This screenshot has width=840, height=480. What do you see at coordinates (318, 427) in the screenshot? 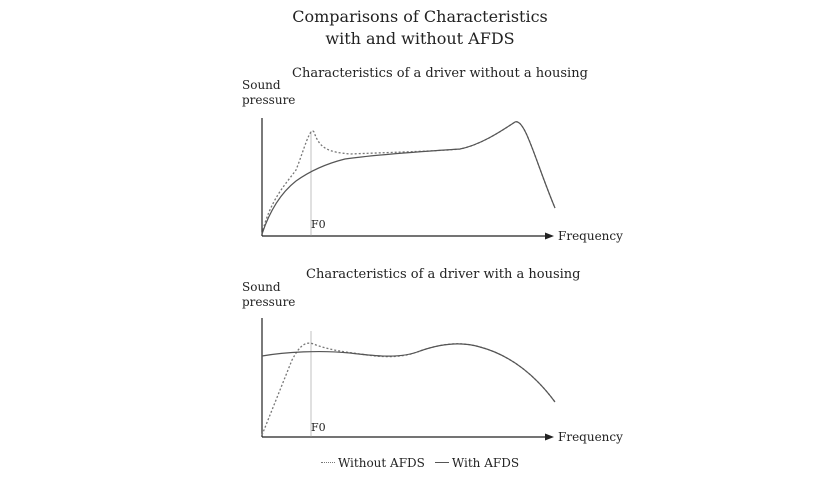
I see `panel2-f0-label: F0` at bounding box center [318, 427].